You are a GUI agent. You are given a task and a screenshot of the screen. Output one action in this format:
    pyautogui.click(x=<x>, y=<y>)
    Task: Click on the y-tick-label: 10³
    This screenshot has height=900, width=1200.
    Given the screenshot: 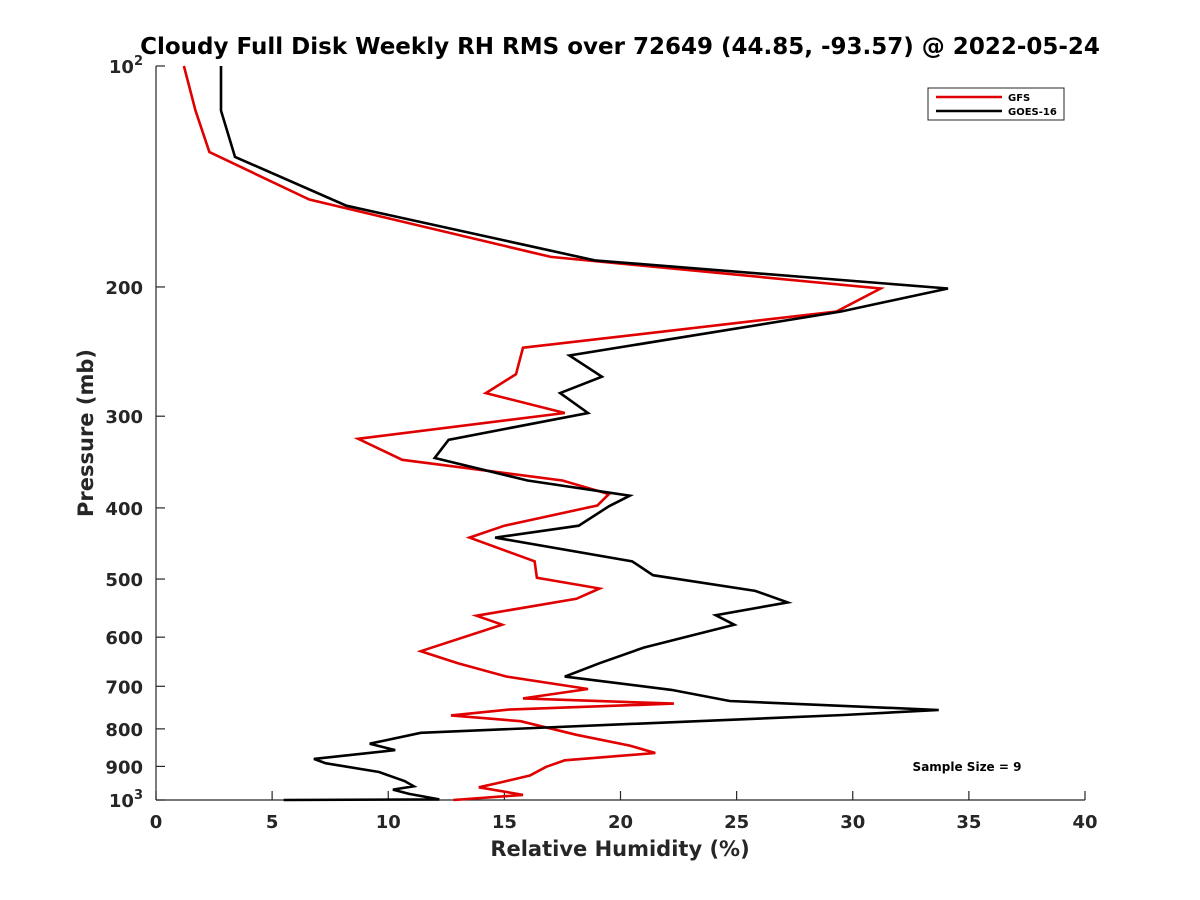 What is the action you would take?
    pyautogui.click(x=126, y=800)
    